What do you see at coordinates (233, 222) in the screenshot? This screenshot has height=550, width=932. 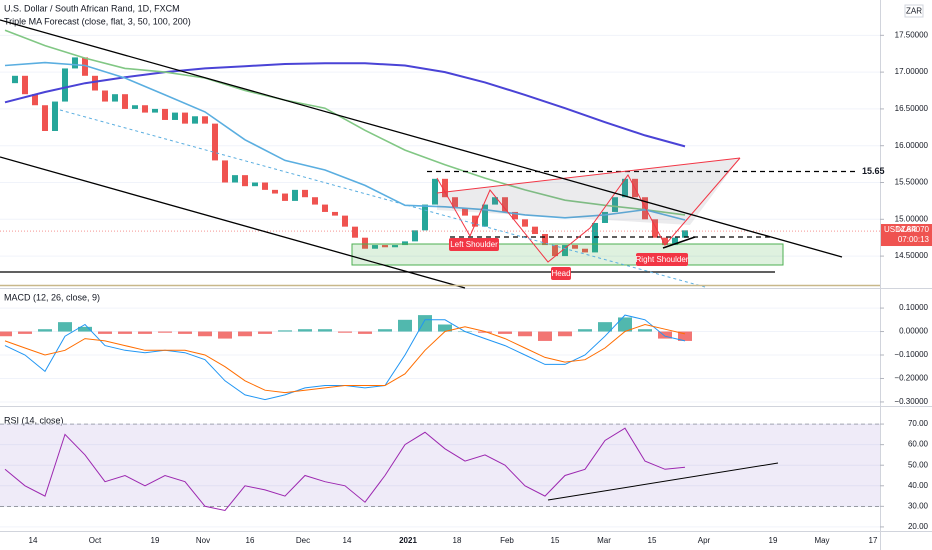 I see `trend-line` at bounding box center [233, 222].